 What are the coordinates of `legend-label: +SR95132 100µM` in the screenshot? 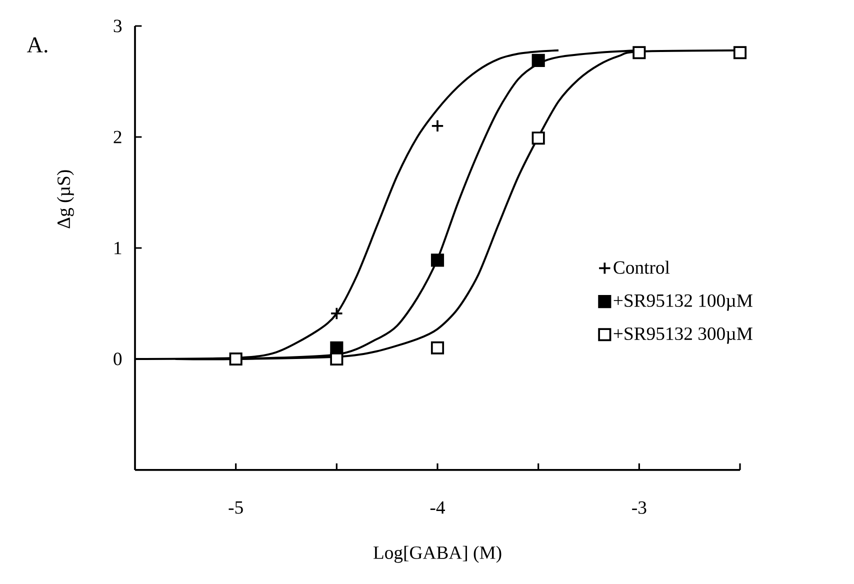 It's located at (683, 302).